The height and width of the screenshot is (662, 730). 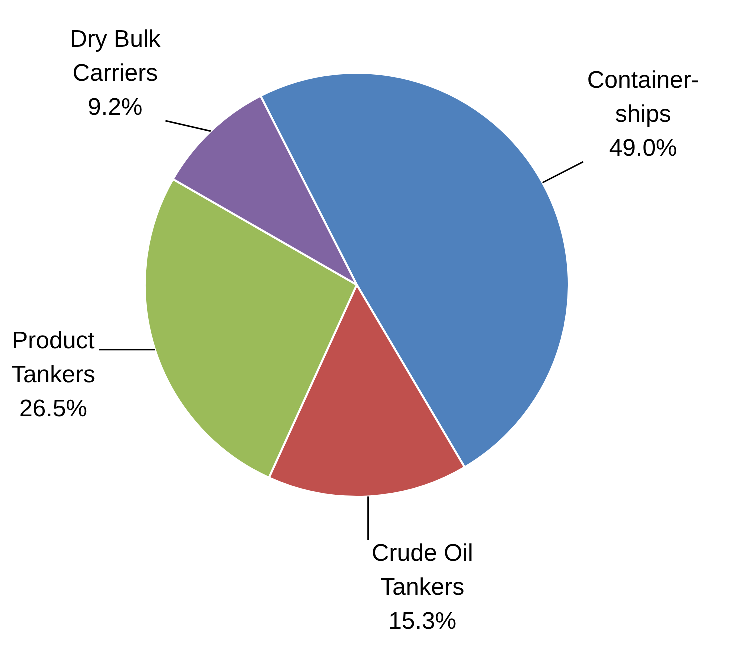 What do you see at coordinates (116, 56) in the screenshot?
I see `slice-label: Dry Bulk Carriers` at bounding box center [116, 56].